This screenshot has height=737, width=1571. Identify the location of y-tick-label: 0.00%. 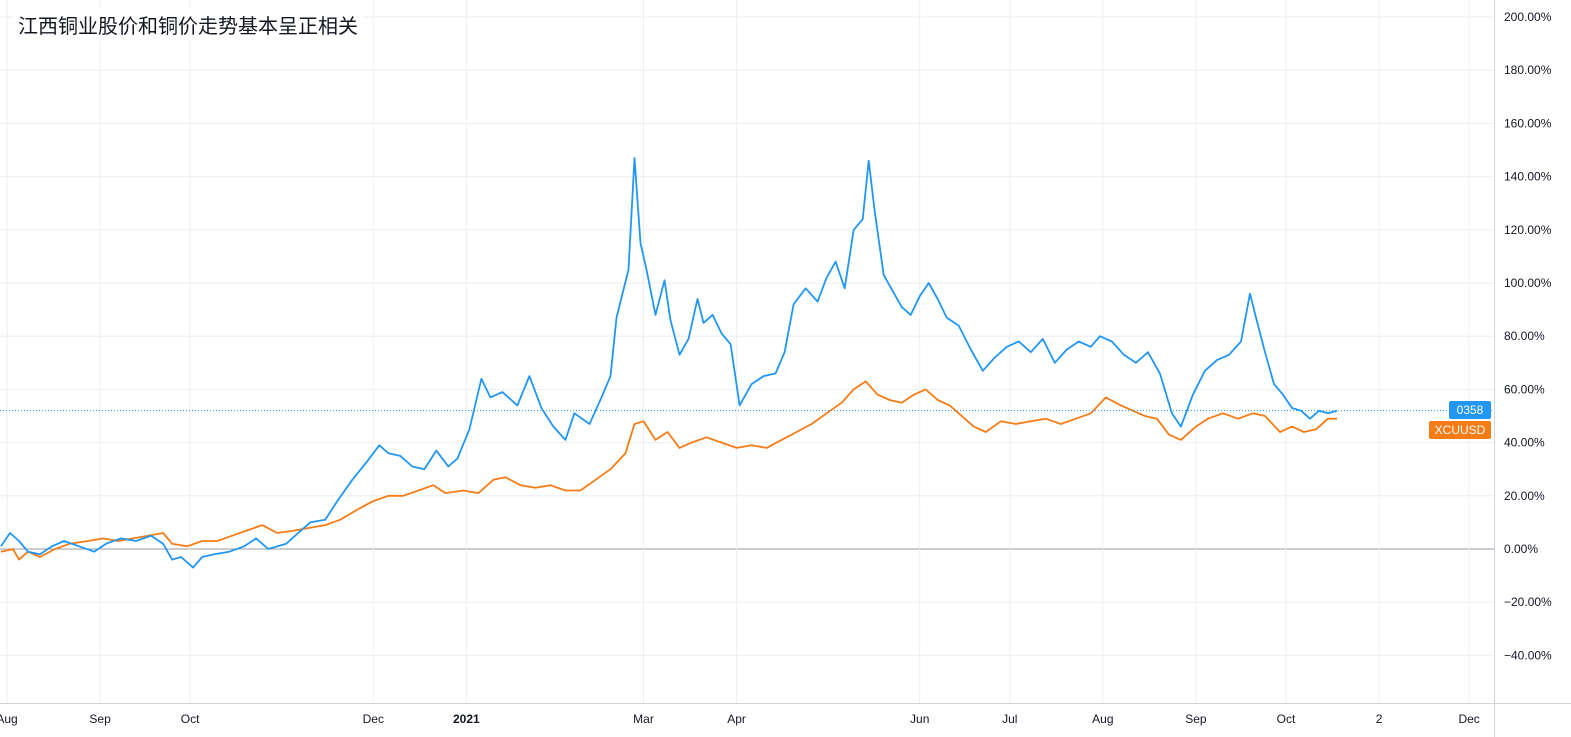
(1521, 549).